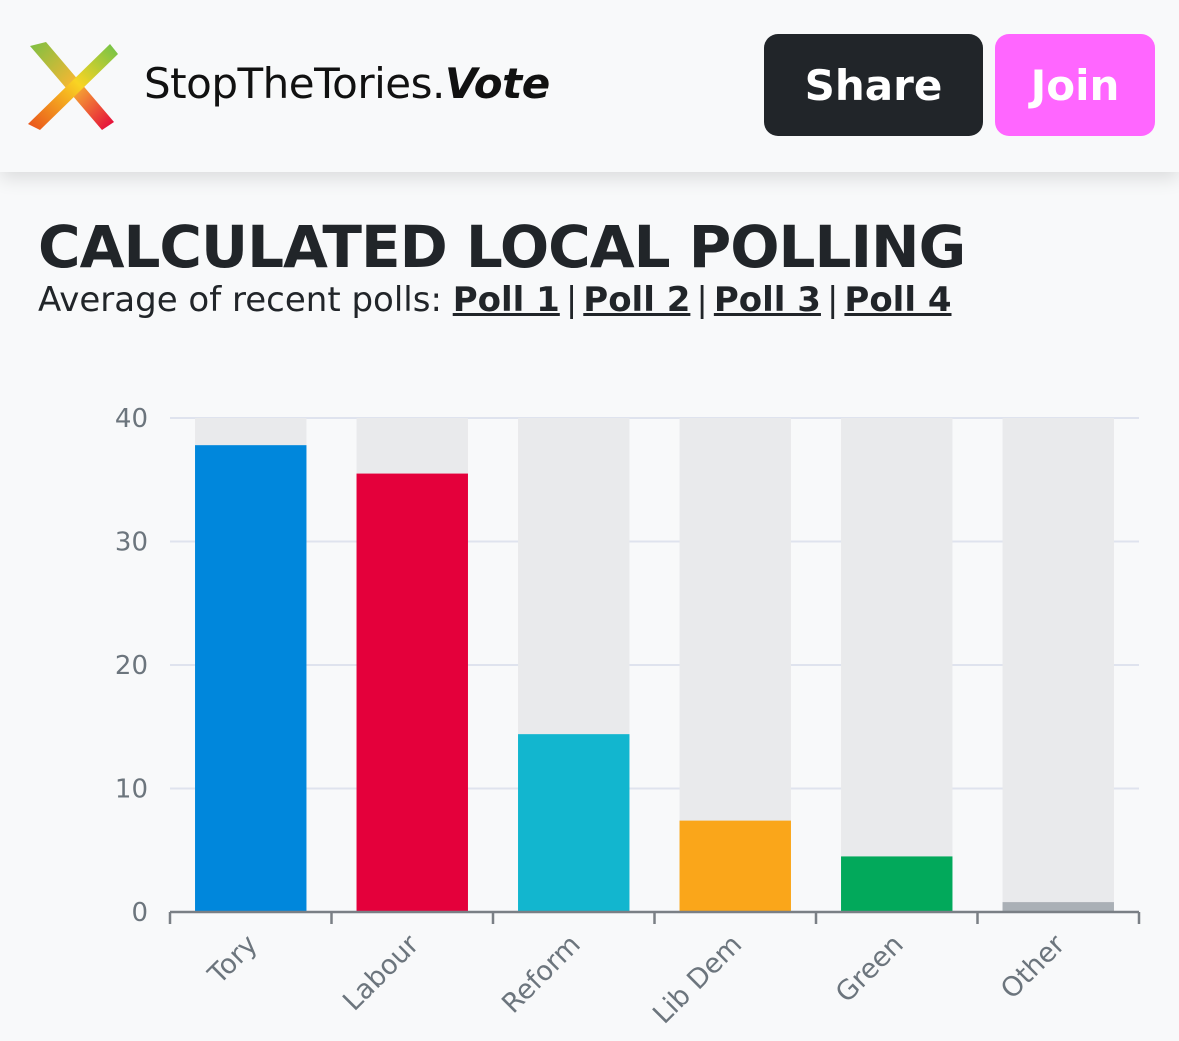 This screenshot has height=1041, width=1179. I want to click on x-tick-label: Lib Dem, so click(697, 979).